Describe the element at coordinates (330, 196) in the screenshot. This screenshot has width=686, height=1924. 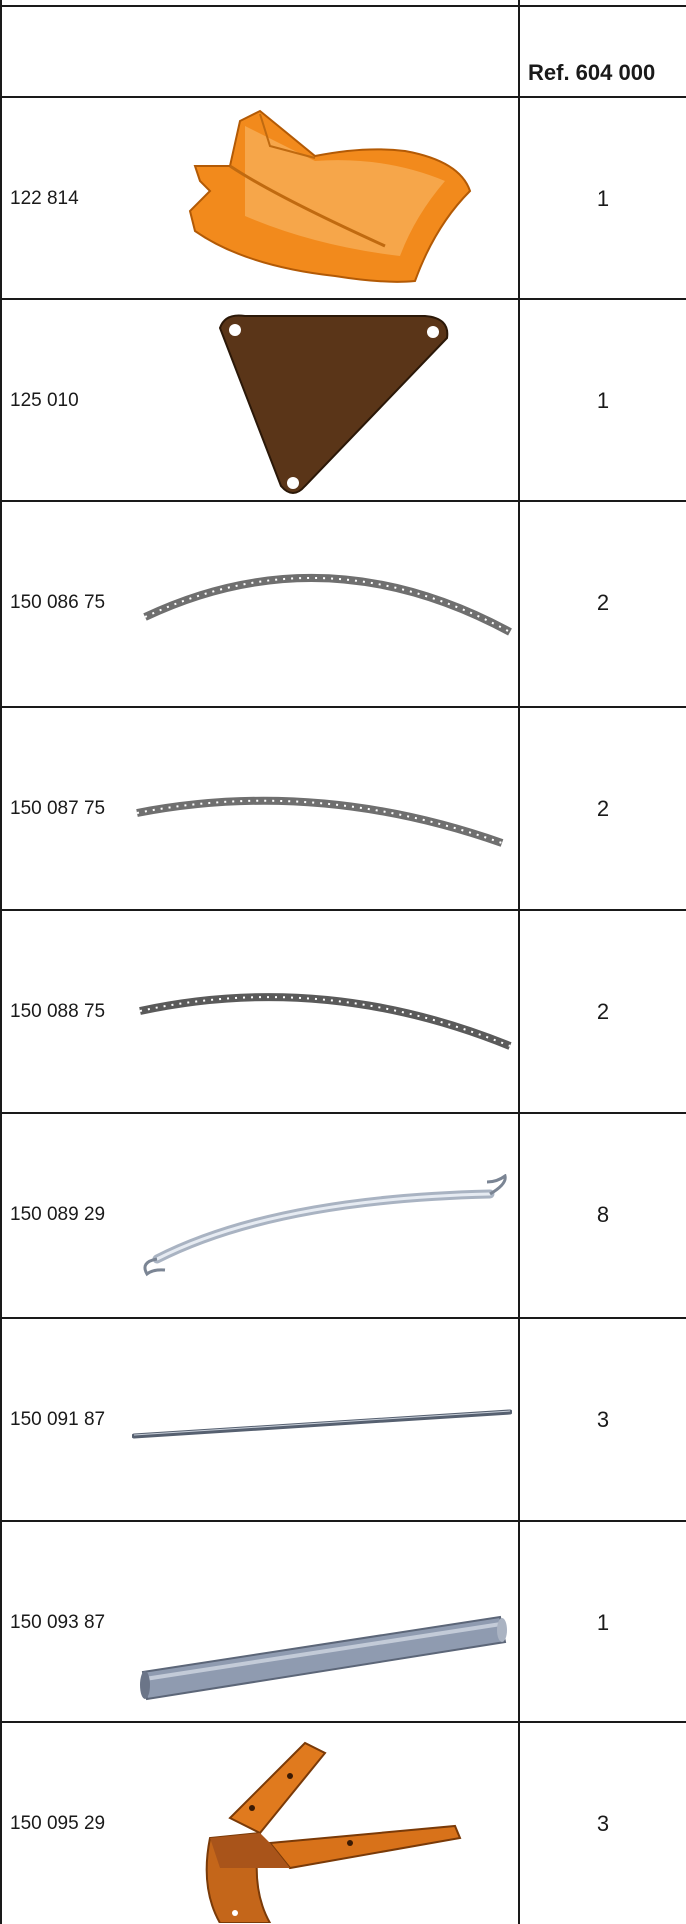
I see `orange-molded-seat-part-icon` at that location.